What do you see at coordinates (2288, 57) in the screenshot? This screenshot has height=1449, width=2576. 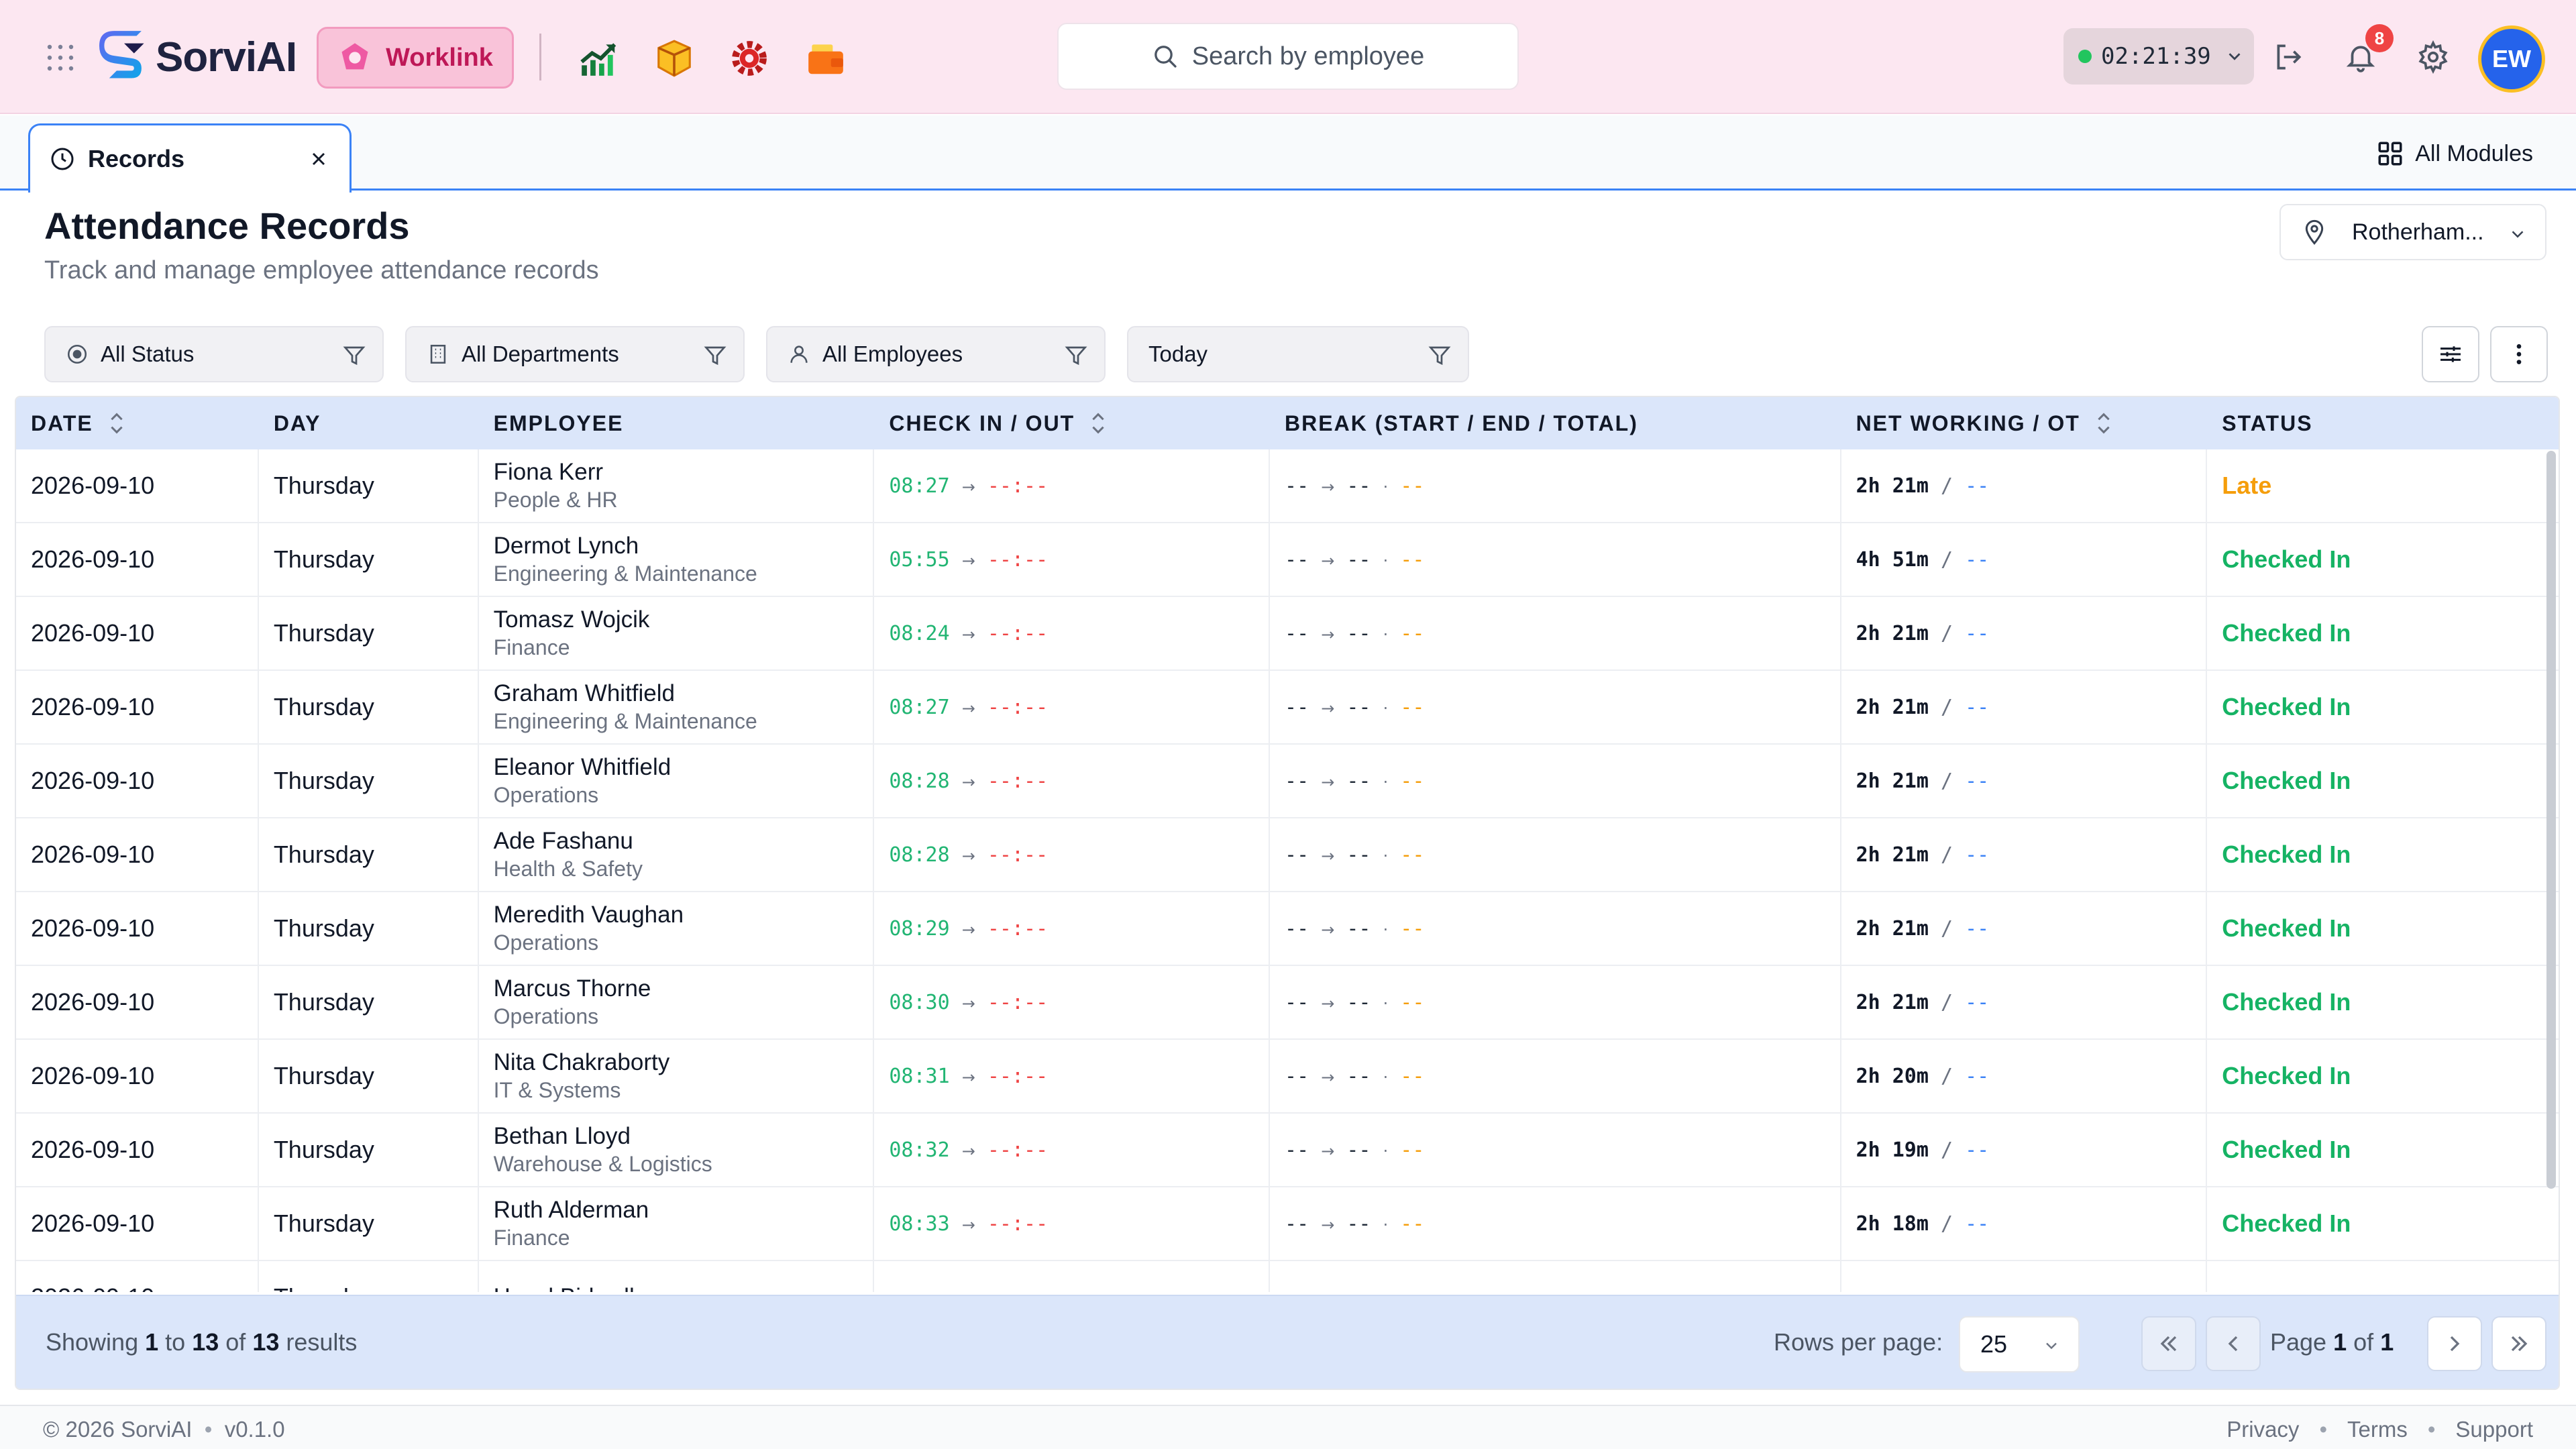 I see `logout-icon` at bounding box center [2288, 57].